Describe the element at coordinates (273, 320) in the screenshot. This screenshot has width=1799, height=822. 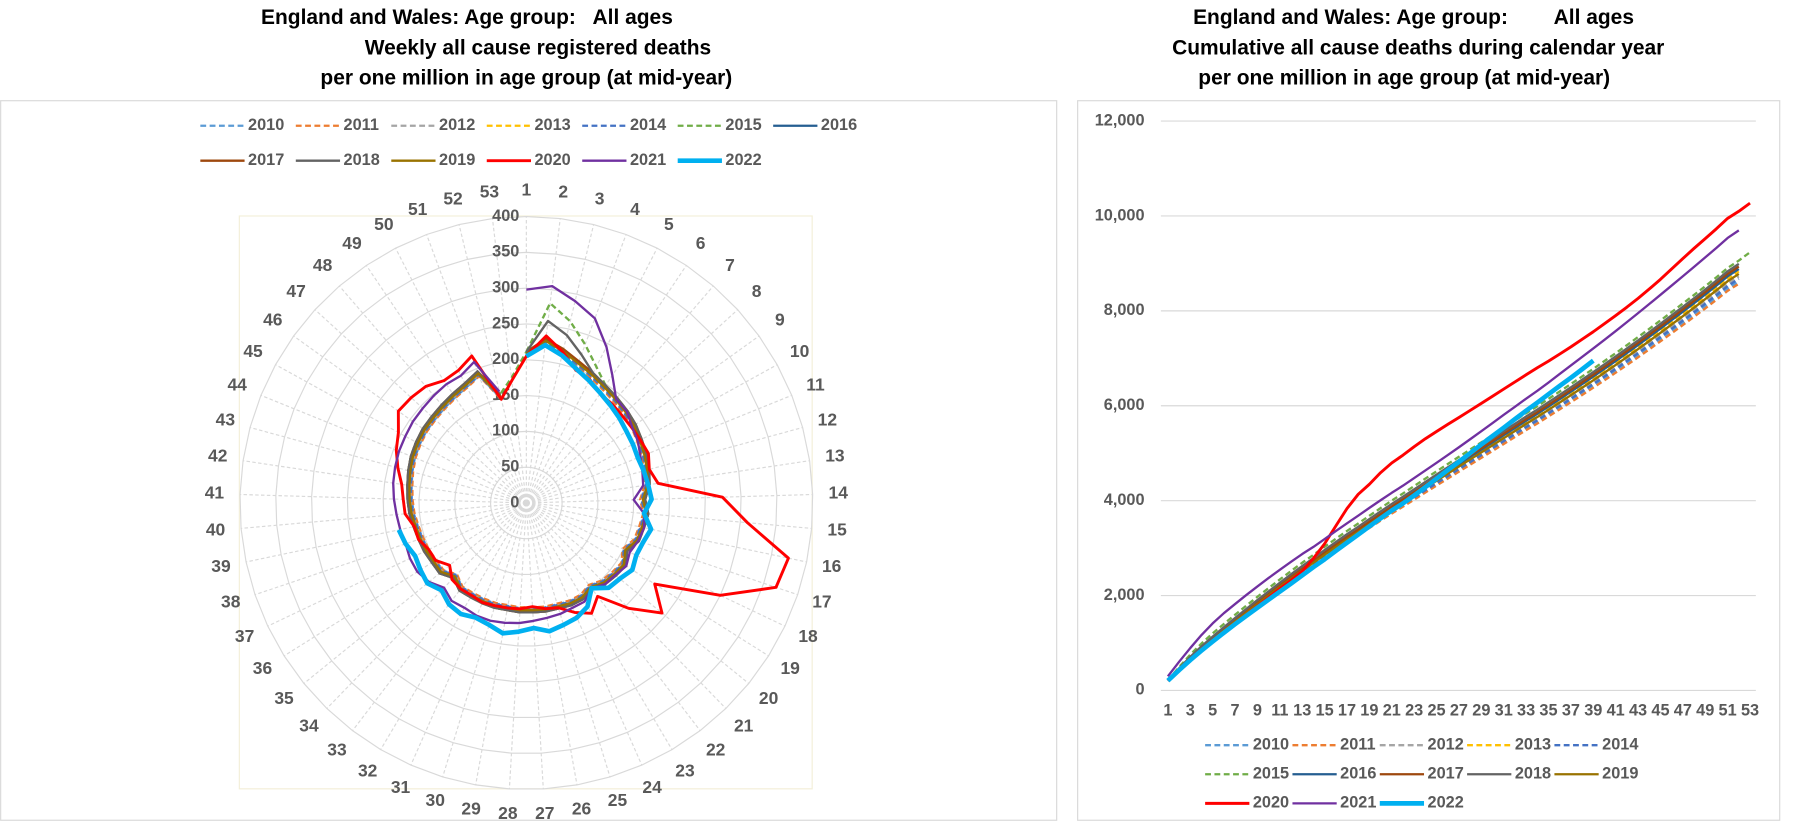
I see `category-label: 46` at that location.